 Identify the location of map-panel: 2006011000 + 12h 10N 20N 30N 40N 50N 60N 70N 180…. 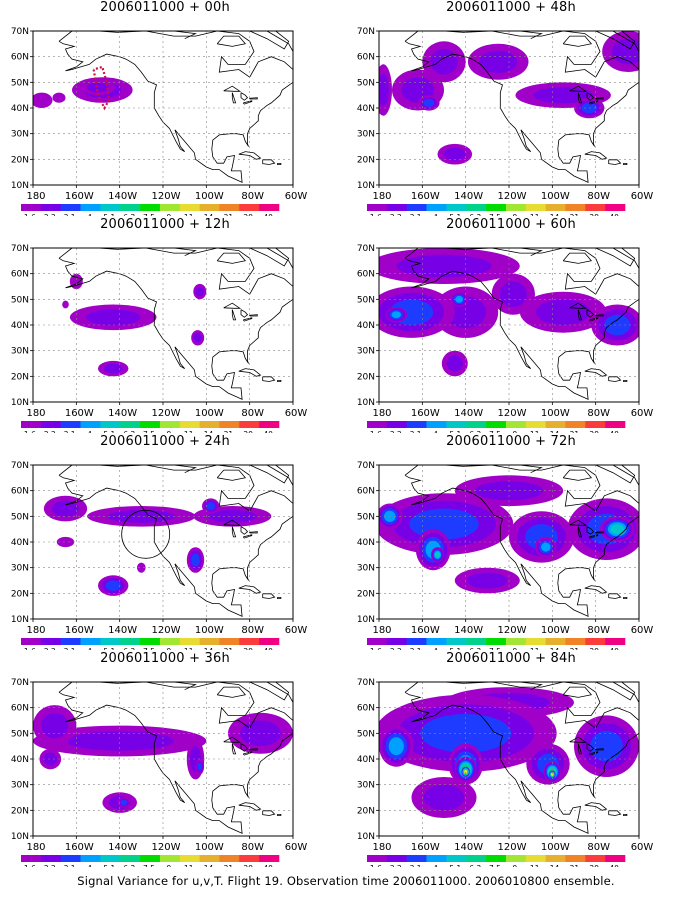
(165, 325).